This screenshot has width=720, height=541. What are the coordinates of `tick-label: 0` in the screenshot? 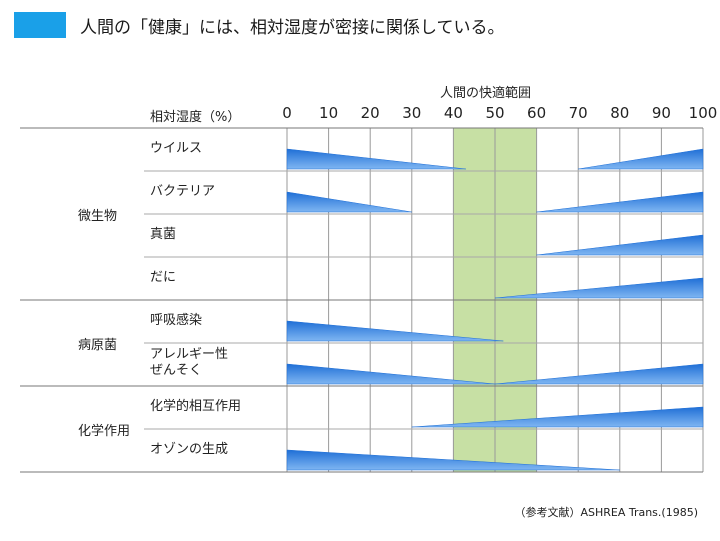 It's located at (287, 113).